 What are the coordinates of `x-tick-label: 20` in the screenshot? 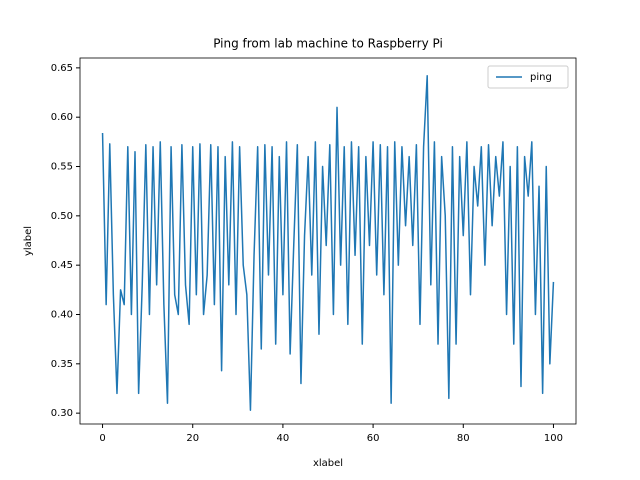 It's located at (192, 438).